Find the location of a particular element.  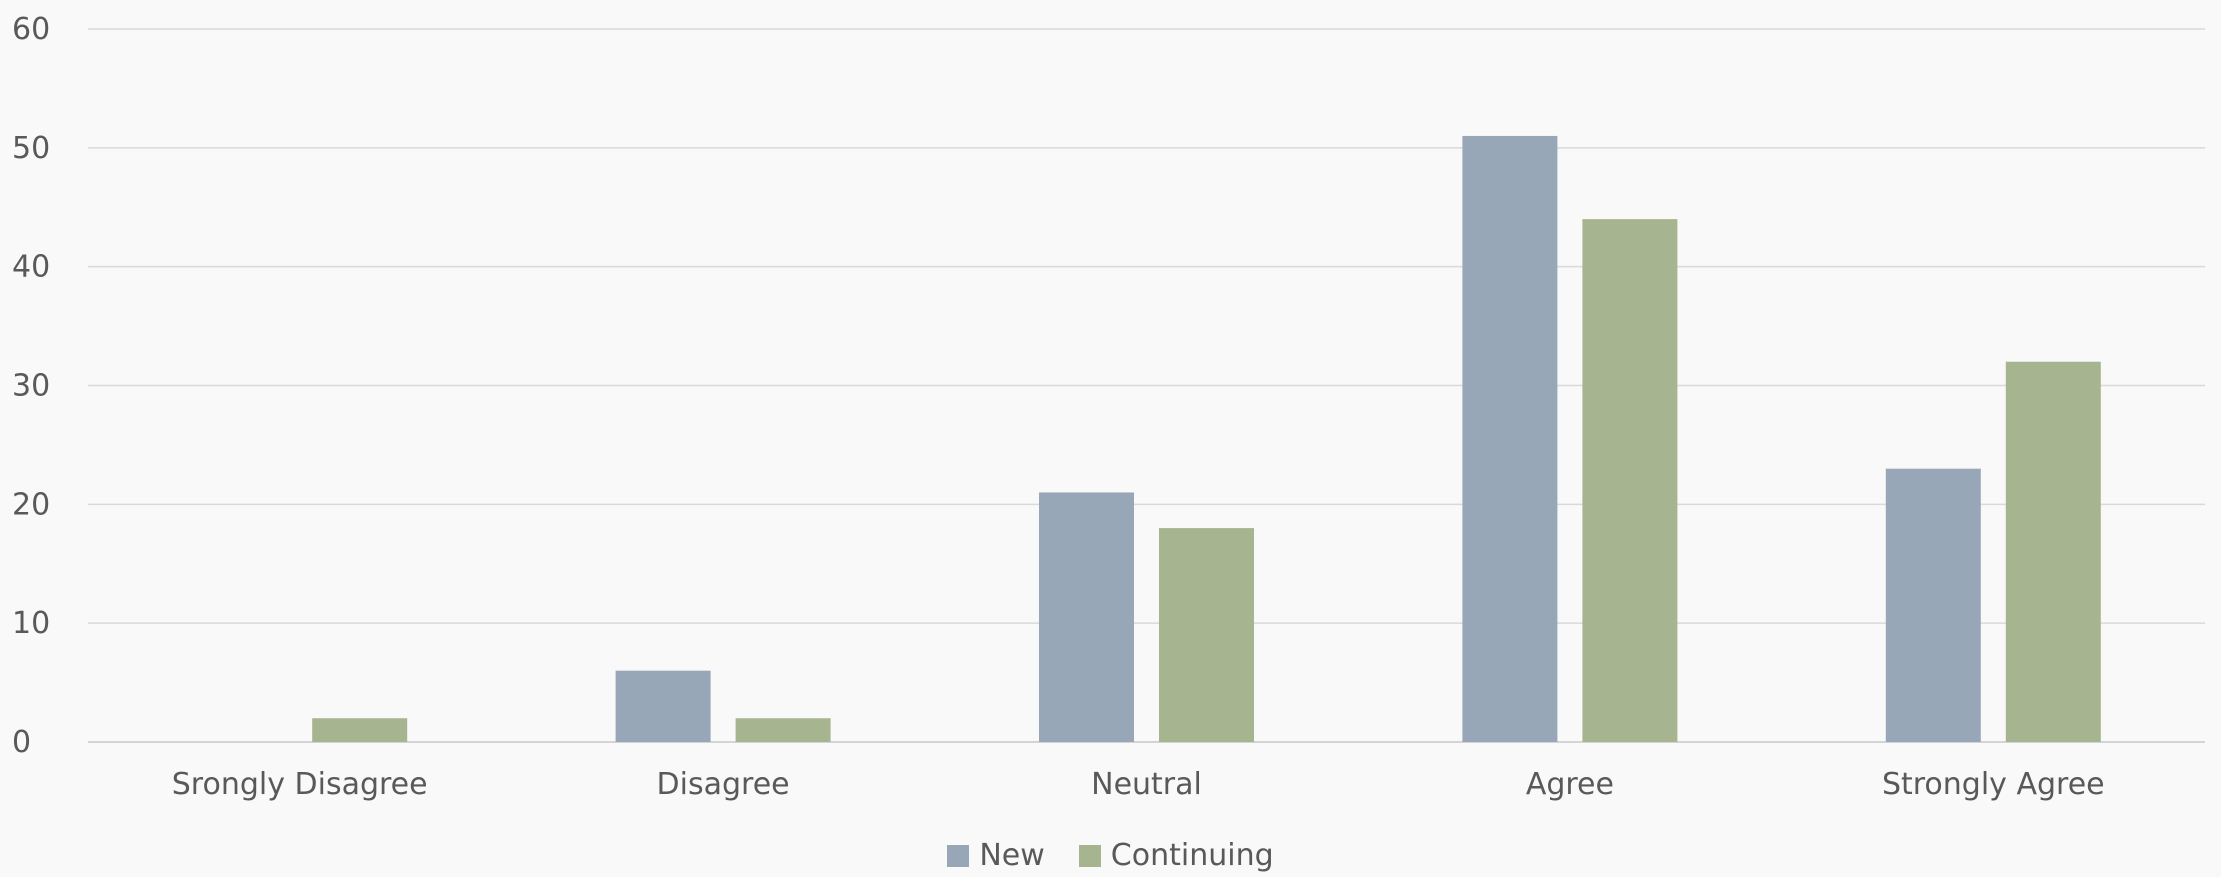

y-tick-label: 0 is located at coordinates (21, 742).